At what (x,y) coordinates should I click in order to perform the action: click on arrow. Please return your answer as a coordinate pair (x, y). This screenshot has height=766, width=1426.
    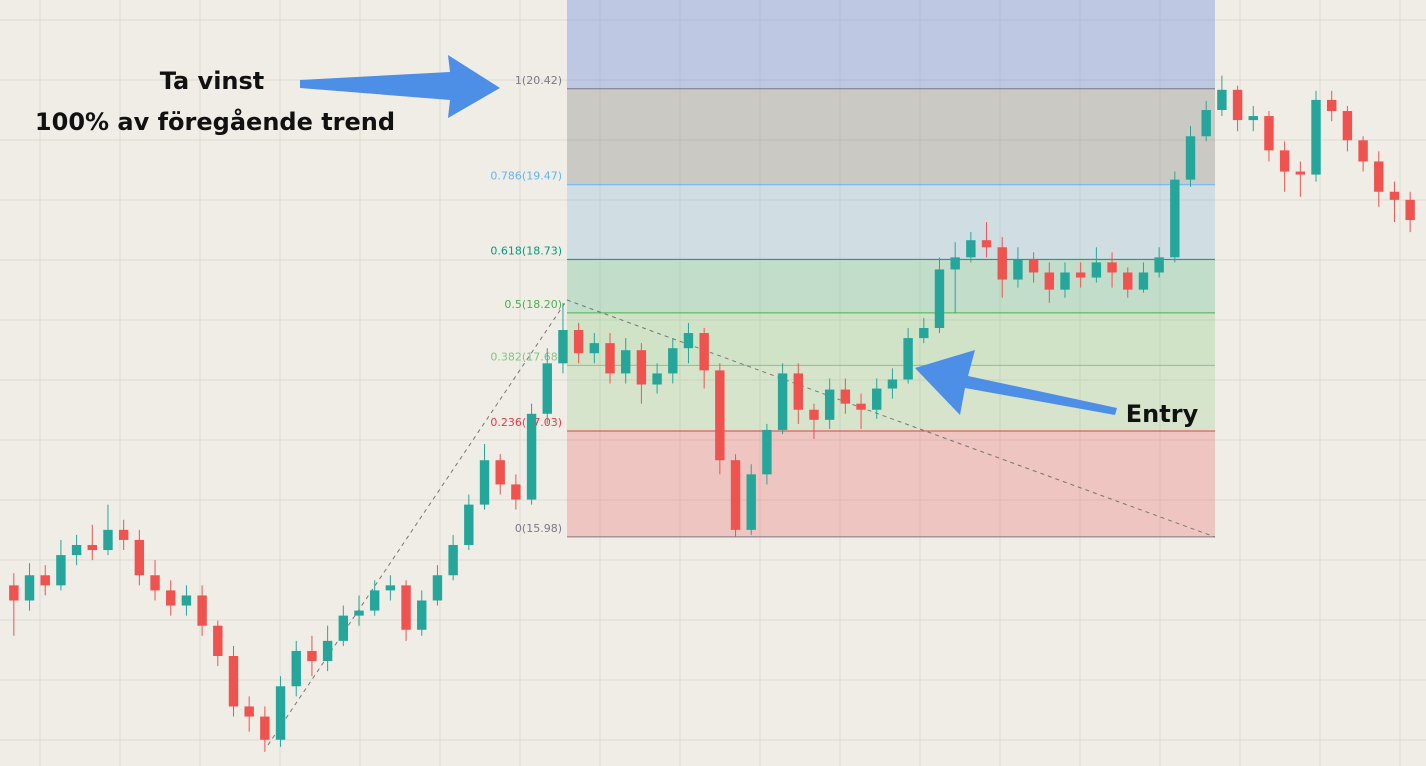
    Looking at the image, I should click on (400, 86).